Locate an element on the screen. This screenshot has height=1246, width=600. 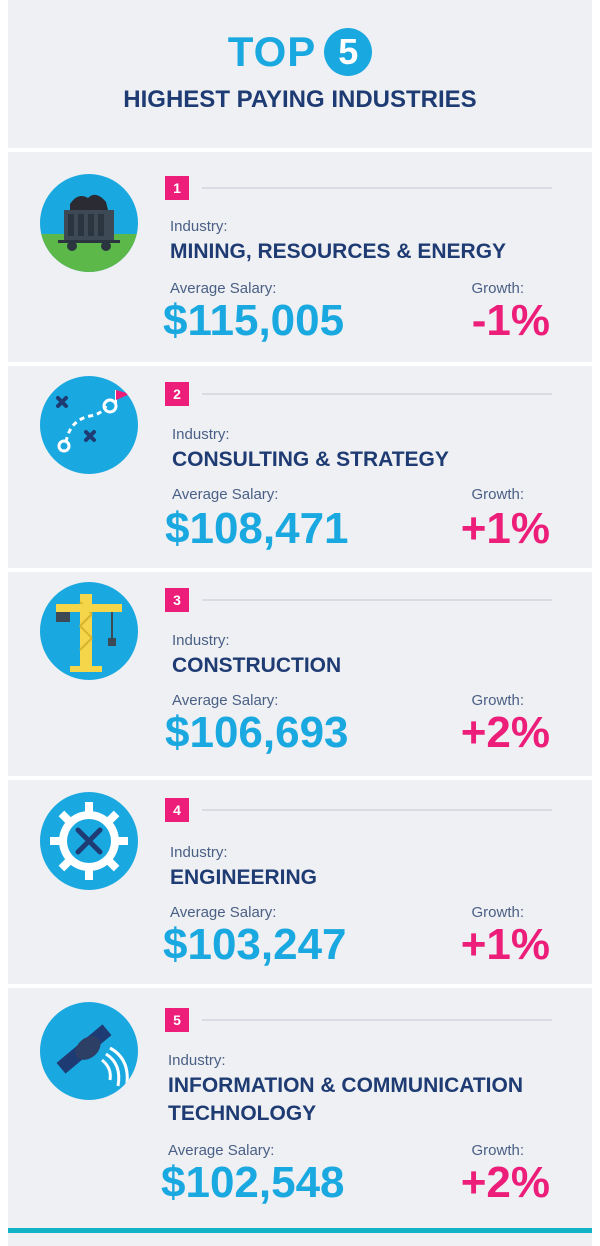
satellite-icon is located at coordinates (89, 1051).